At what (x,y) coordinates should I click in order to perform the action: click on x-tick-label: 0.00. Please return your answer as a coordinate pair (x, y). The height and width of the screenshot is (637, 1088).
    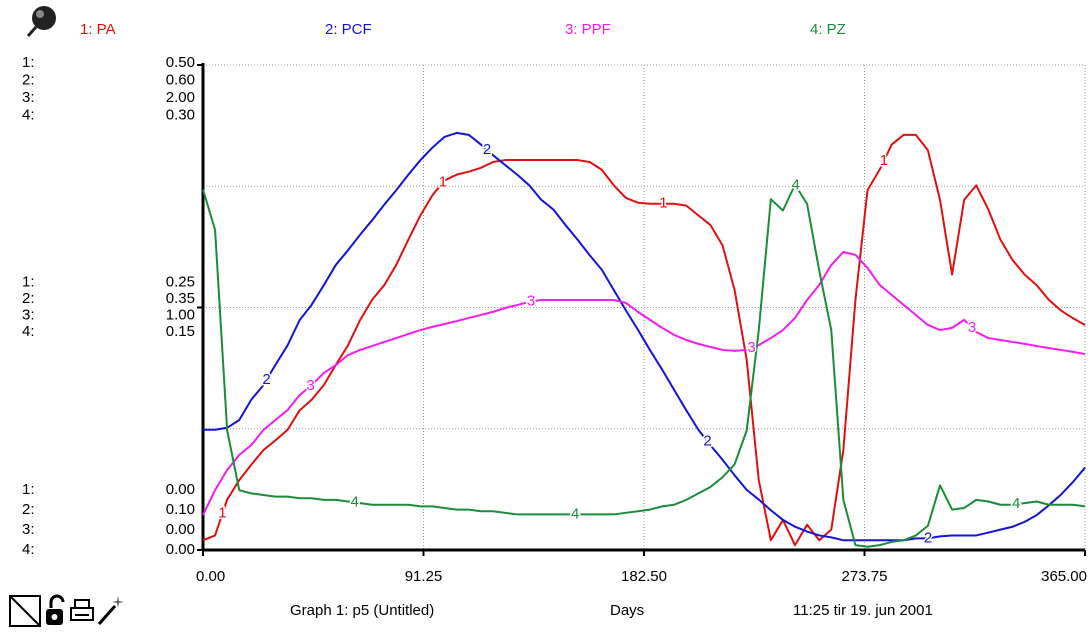
    Looking at the image, I should click on (210, 576).